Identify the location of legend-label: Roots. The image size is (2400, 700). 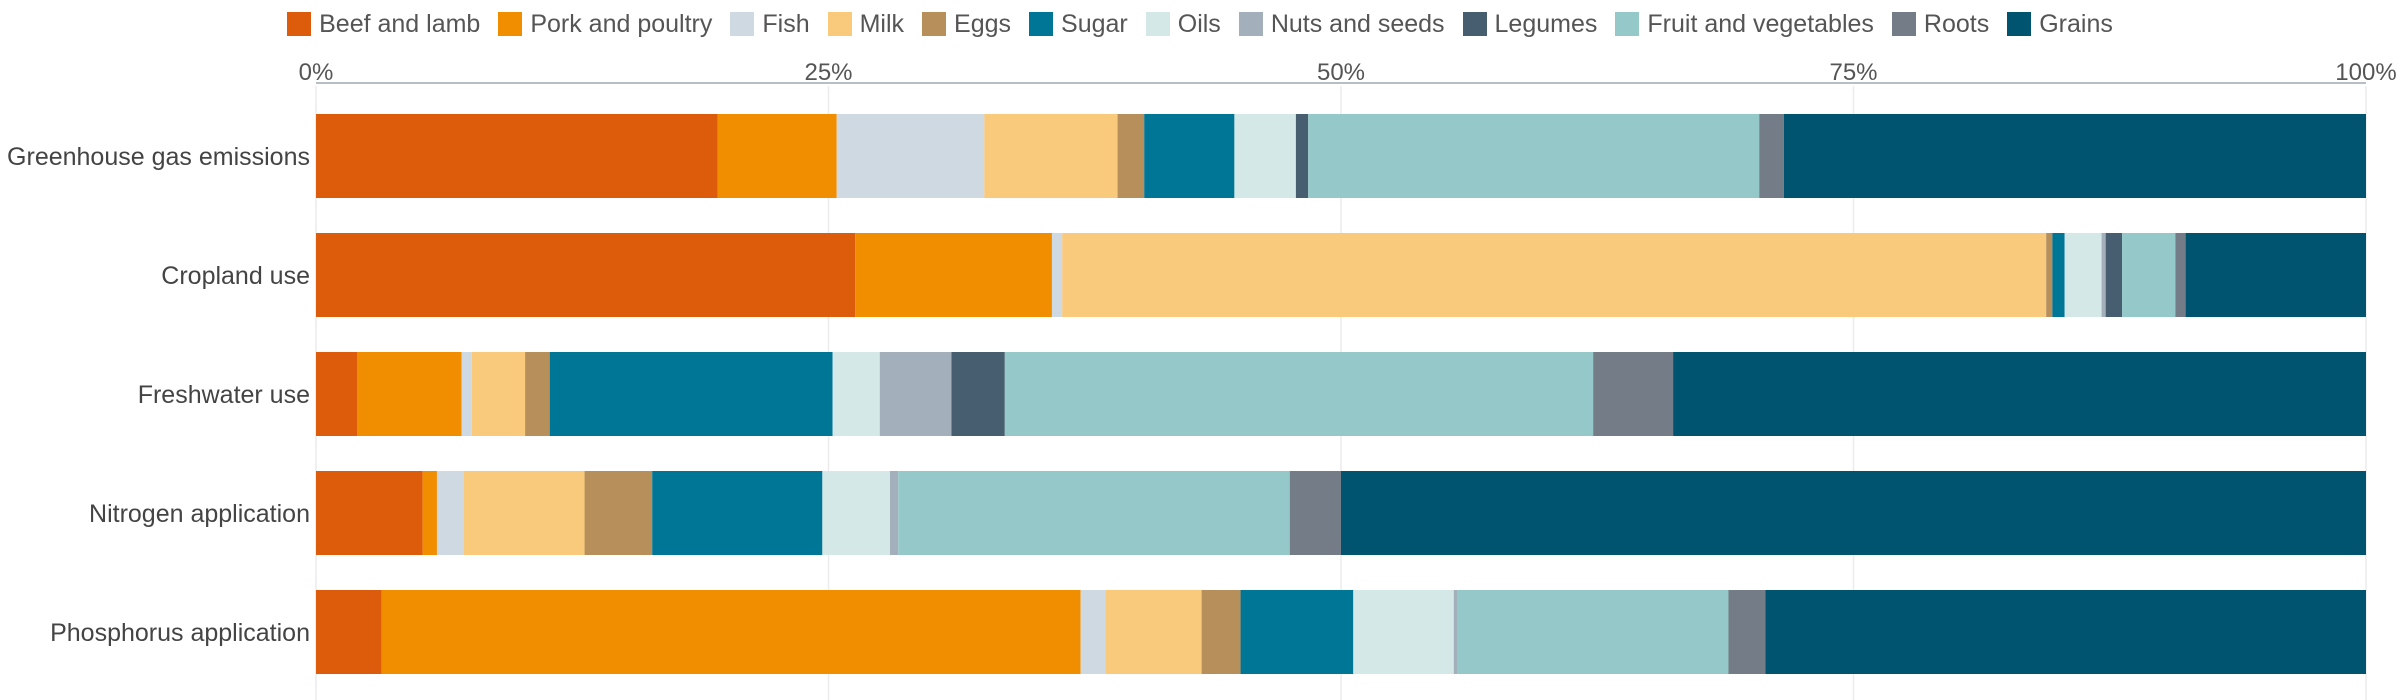
(1956, 23).